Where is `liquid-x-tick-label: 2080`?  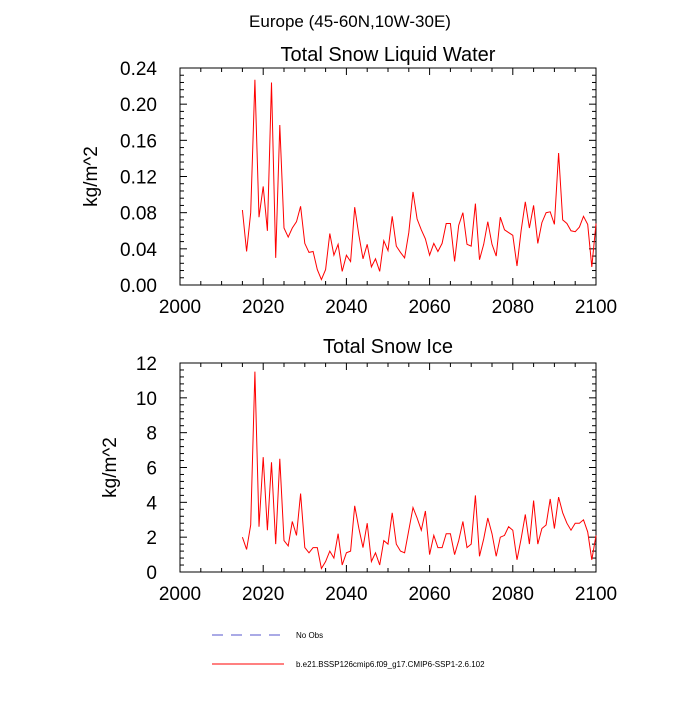
liquid-x-tick-label: 2080 is located at coordinates (513, 307).